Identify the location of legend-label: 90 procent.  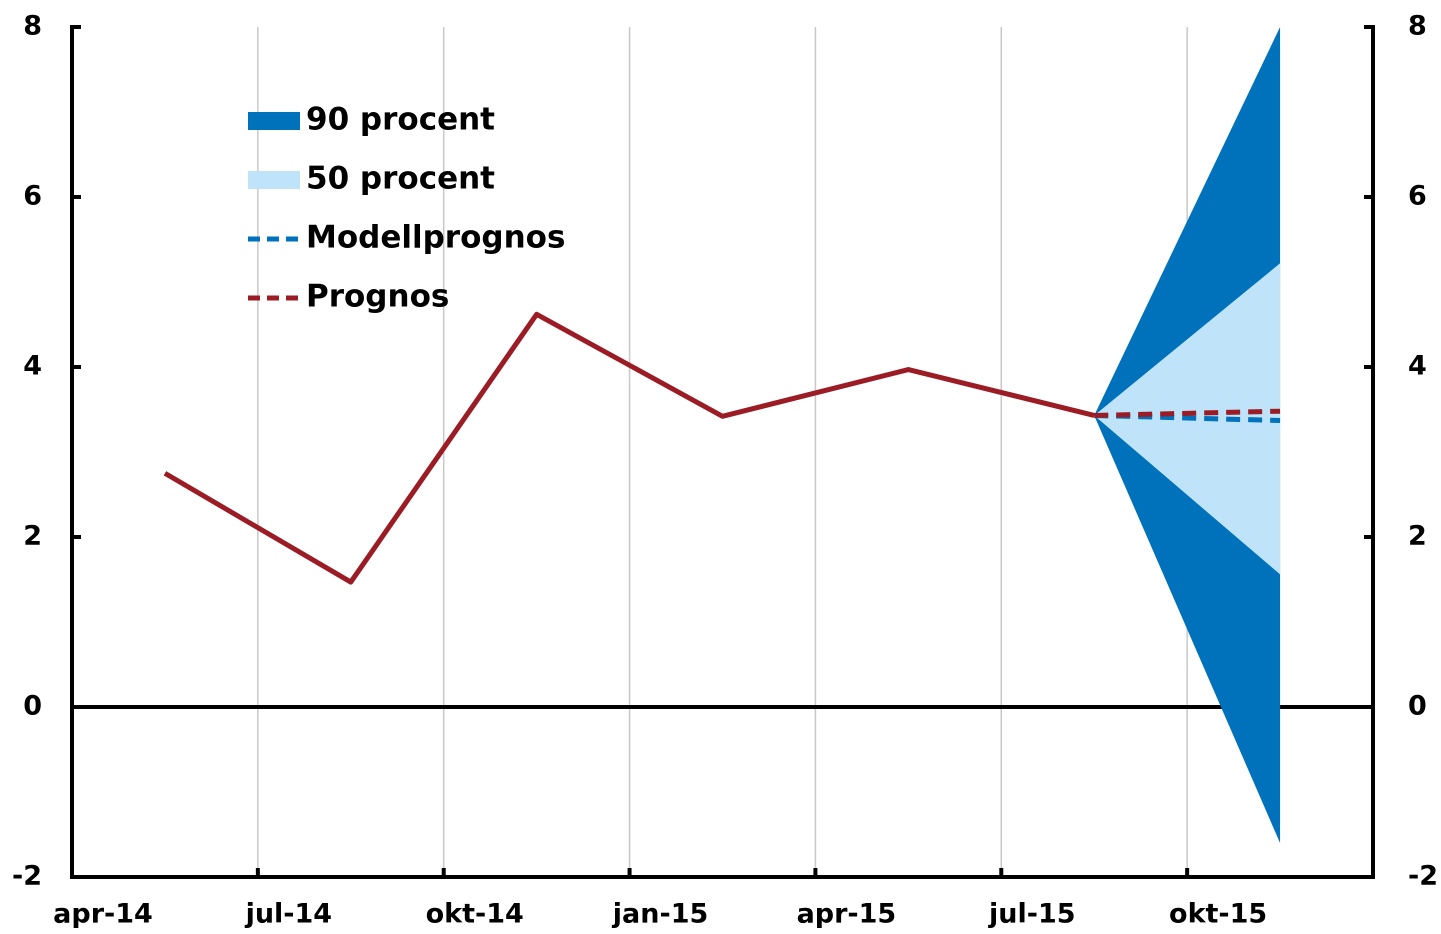
(400, 120).